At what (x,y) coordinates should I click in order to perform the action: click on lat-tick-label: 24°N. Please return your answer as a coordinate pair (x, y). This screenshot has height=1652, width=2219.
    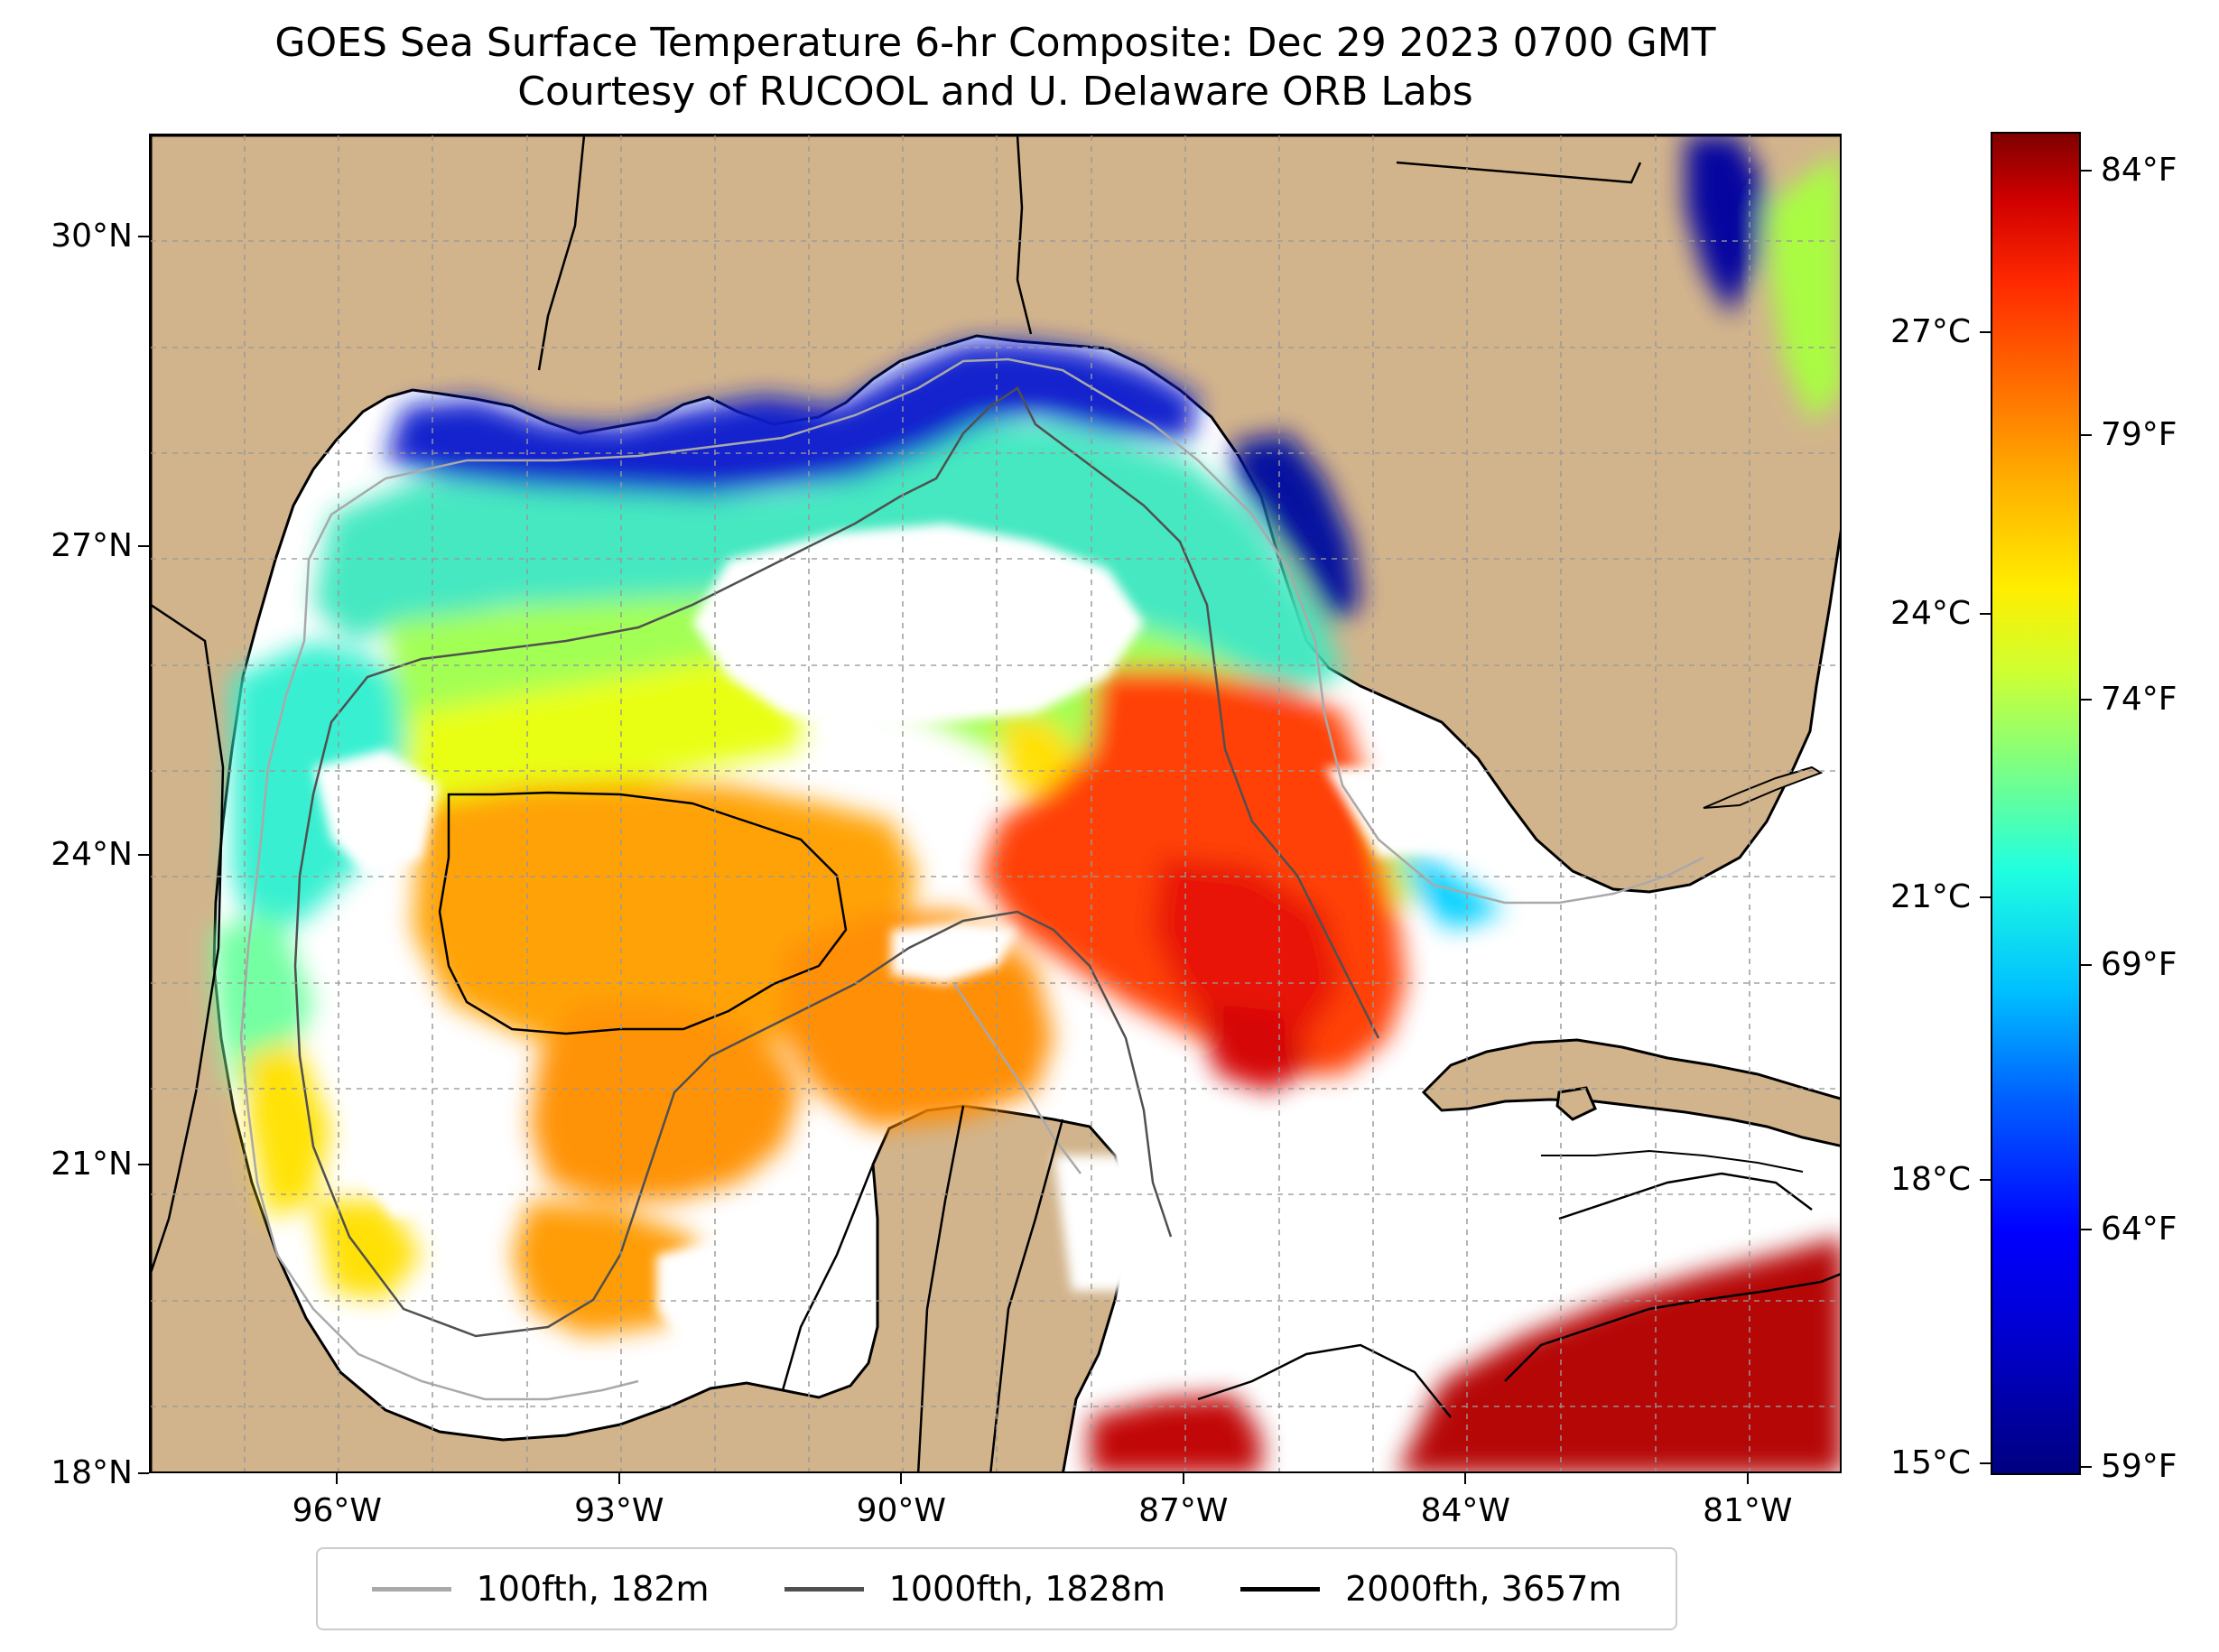
    Looking at the image, I should click on (92, 855).